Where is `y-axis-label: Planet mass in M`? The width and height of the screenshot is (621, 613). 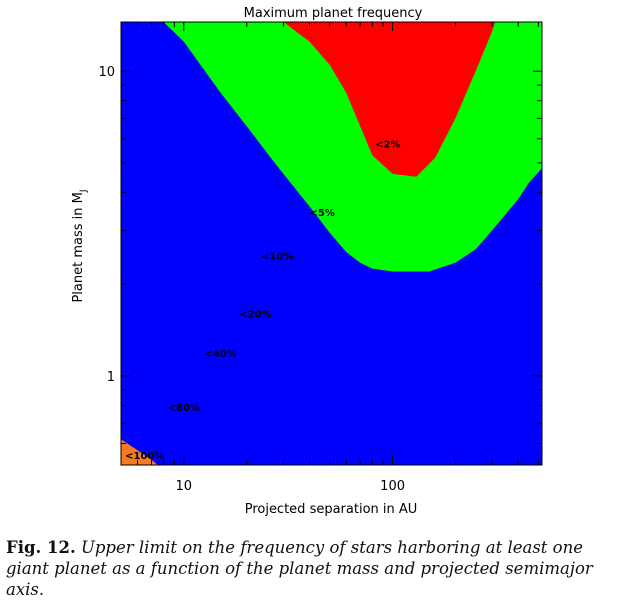 y-axis-label: Planet mass in M is located at coordinates (78, 247).